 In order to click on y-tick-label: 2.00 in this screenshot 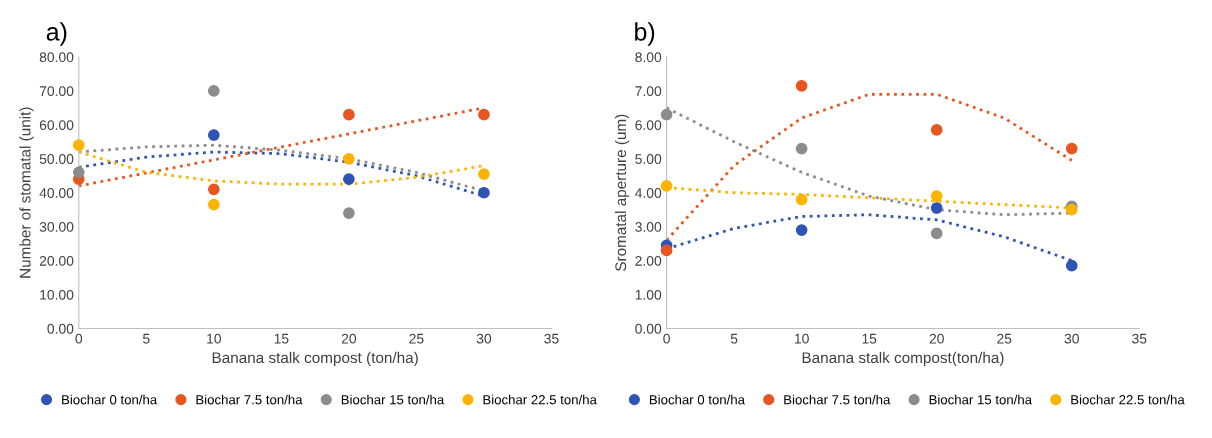, I will do `click(648, 260)`.